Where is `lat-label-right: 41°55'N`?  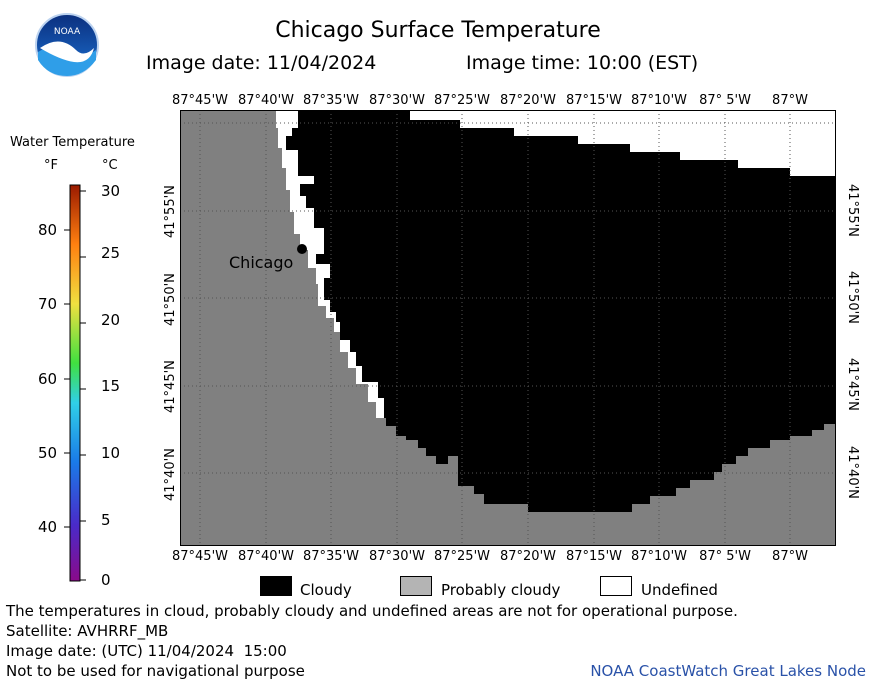
lat-label-right: 41°55'N is located at coordinates (852, 210).